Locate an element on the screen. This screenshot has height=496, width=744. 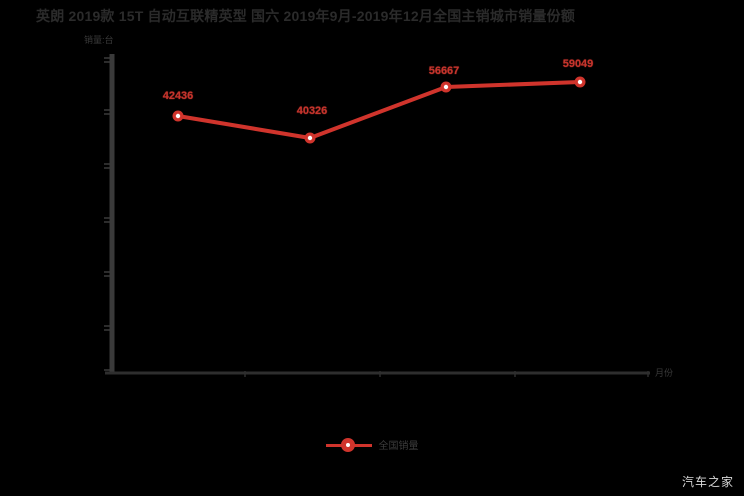
data-label: 42436 is located at coordinates (178, 96).